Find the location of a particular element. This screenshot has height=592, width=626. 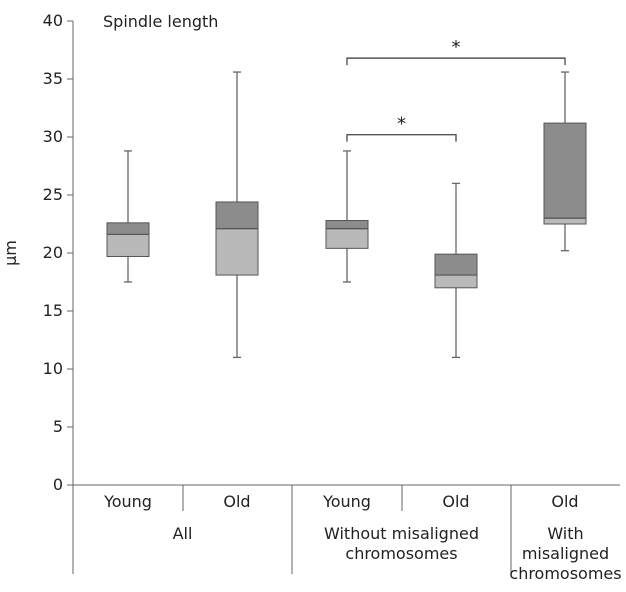

y-tick-label: 30 is located at coordinates (53, 136).